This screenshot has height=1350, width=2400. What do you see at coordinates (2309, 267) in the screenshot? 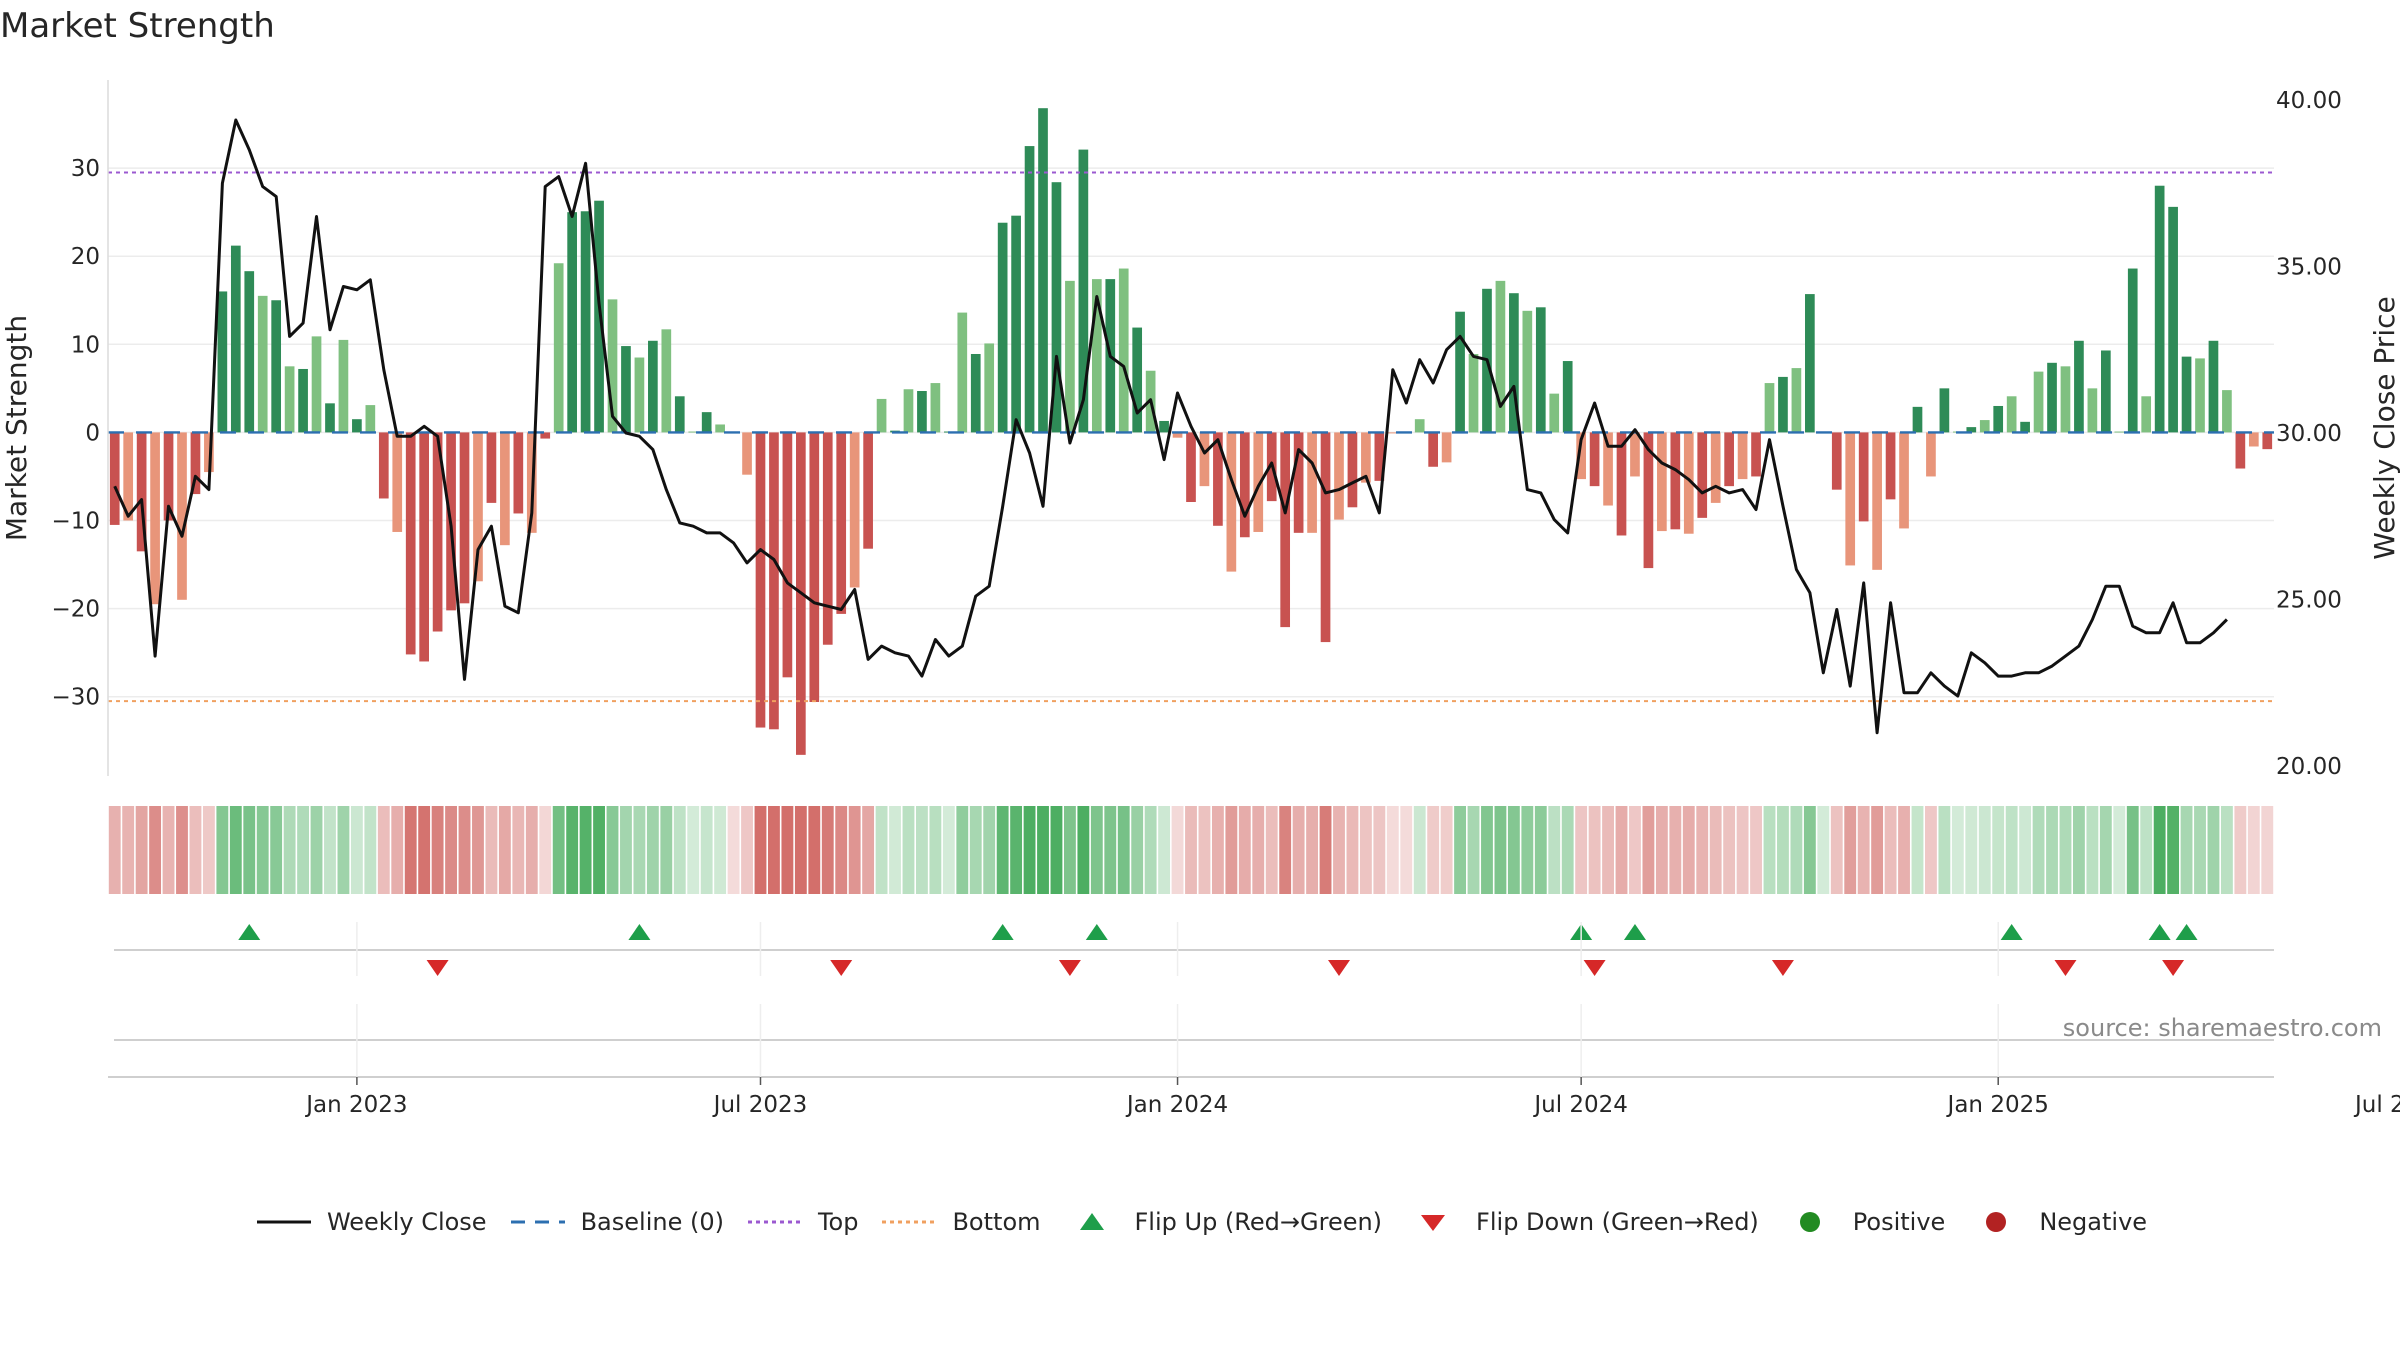
I see `y2-tick-label: 35.00` at bounding box center [2309, 267].